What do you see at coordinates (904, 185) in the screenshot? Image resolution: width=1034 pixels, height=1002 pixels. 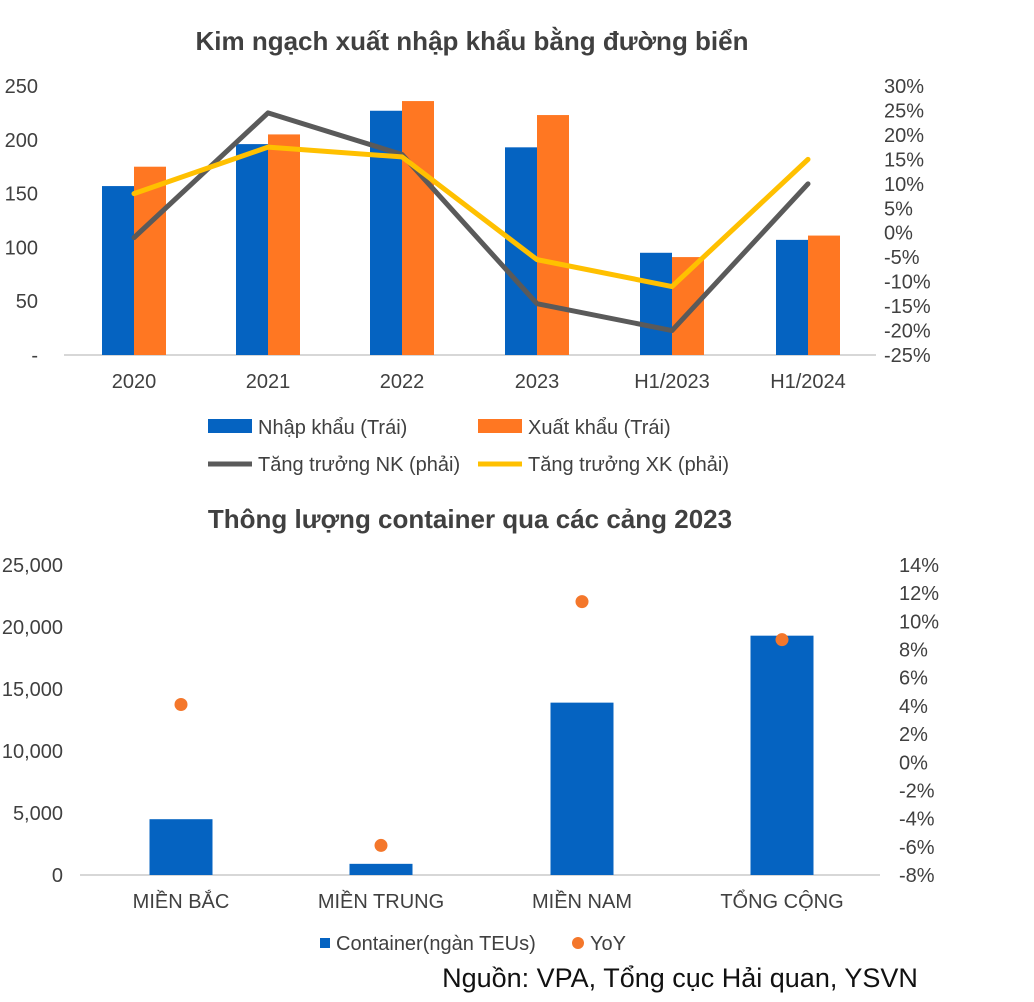 I see `c1-right-tick: 10%` at bounding box center [904, 185].